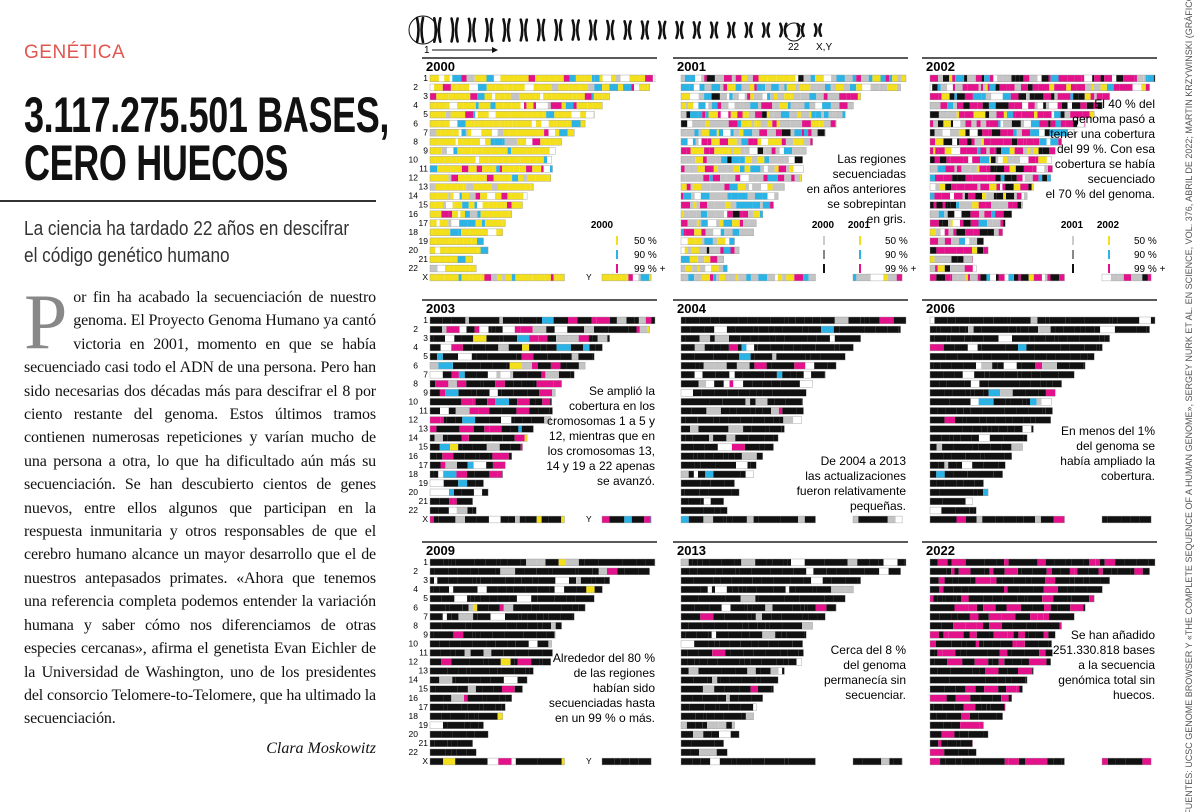 The width and height of the screenshot is (1200, 812). What do you see at coordinates (600, 466) in the screenshot?
I see `panel-note: 14 y 19 a 22 apenas` at bounding box center [600, 466].